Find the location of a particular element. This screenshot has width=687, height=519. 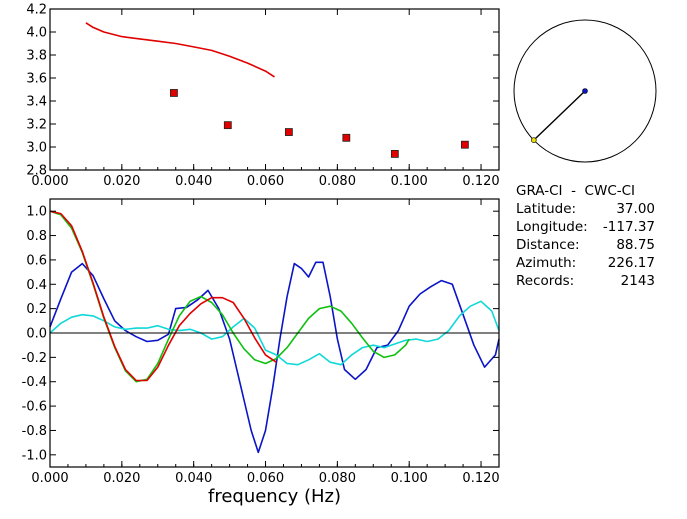

bottom-xtick-label-4: 0.080 is located at coordinates (337, 478).